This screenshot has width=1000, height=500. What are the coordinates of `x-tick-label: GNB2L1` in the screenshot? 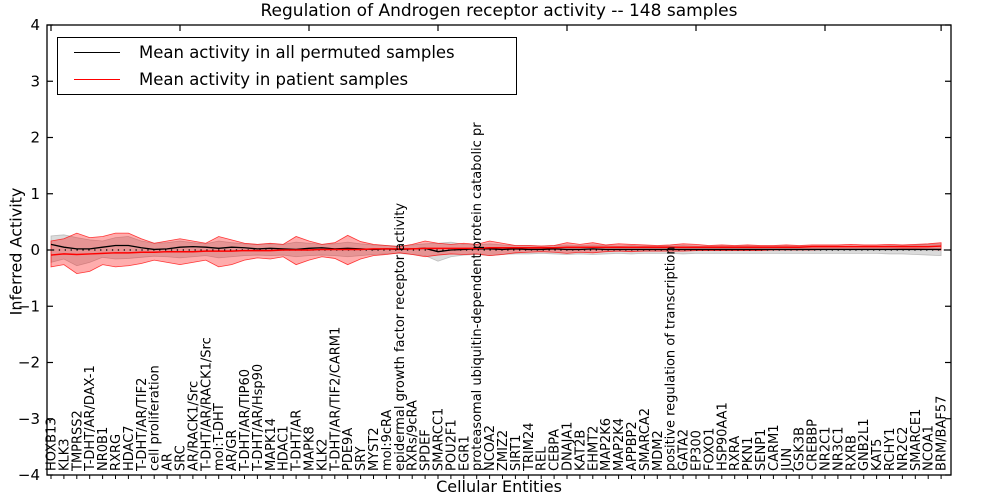 It's located at (864, 444).